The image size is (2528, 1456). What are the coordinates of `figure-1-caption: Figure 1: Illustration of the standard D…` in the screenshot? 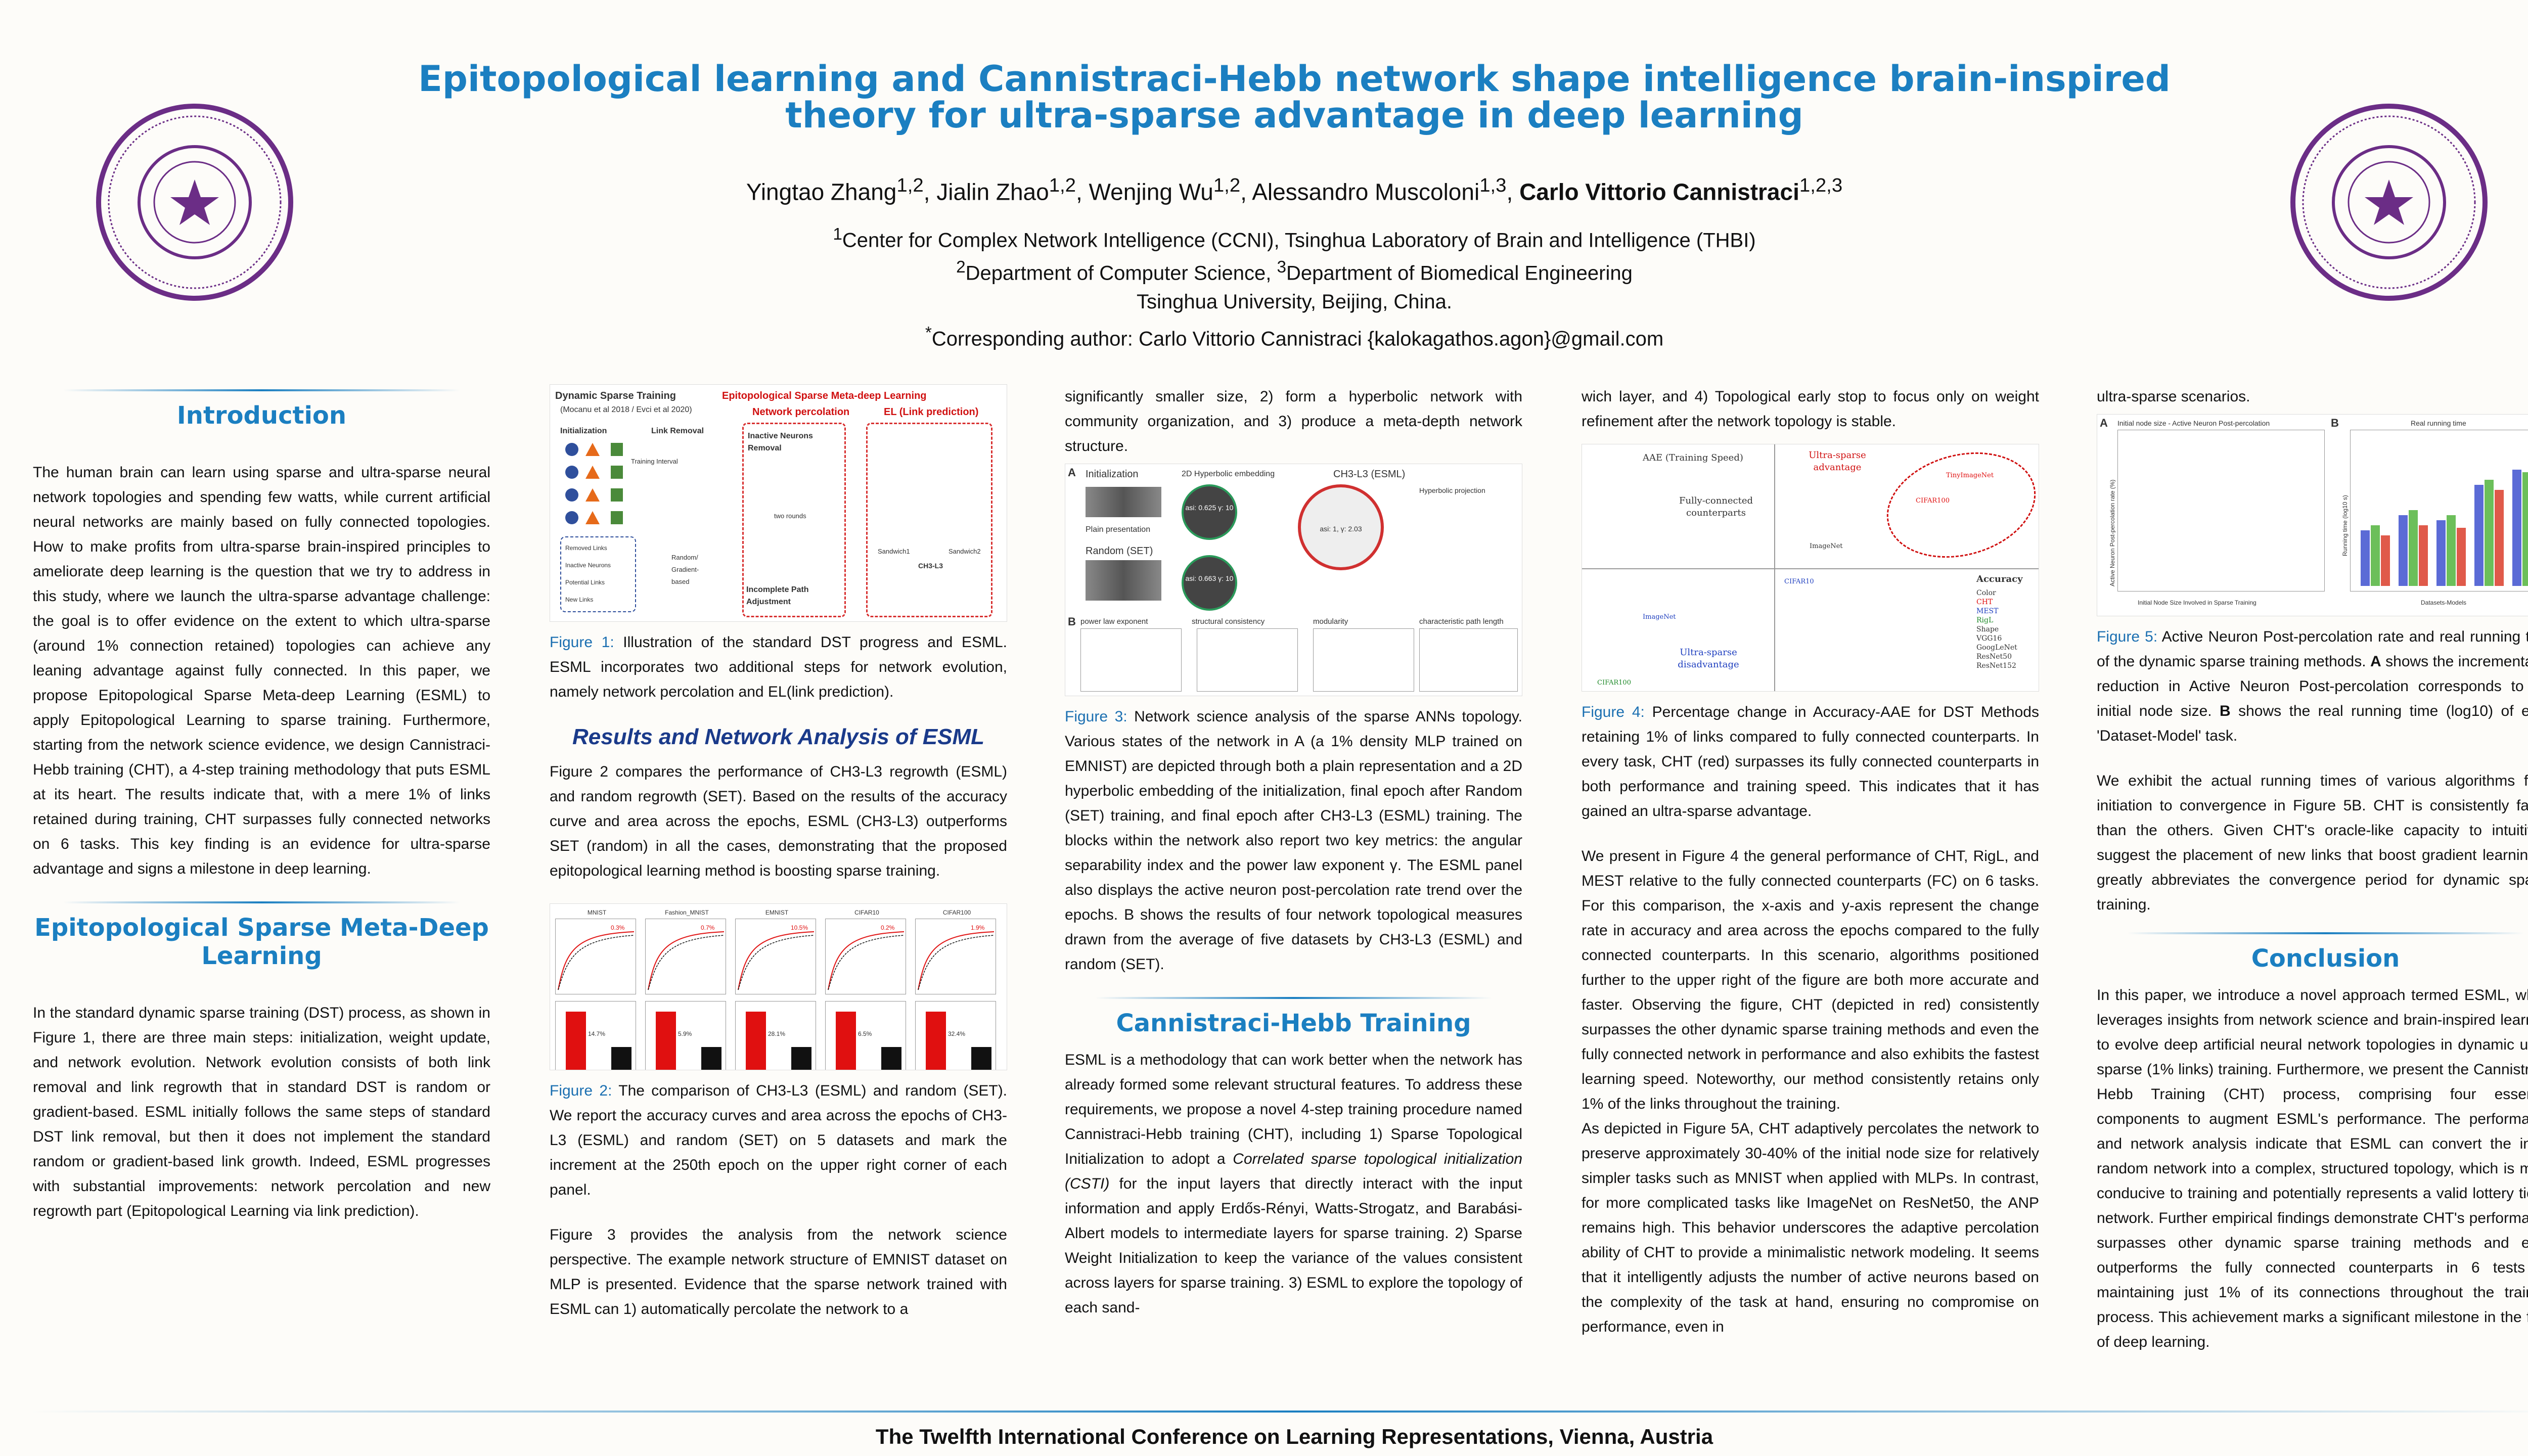 It's located at (779, 667).